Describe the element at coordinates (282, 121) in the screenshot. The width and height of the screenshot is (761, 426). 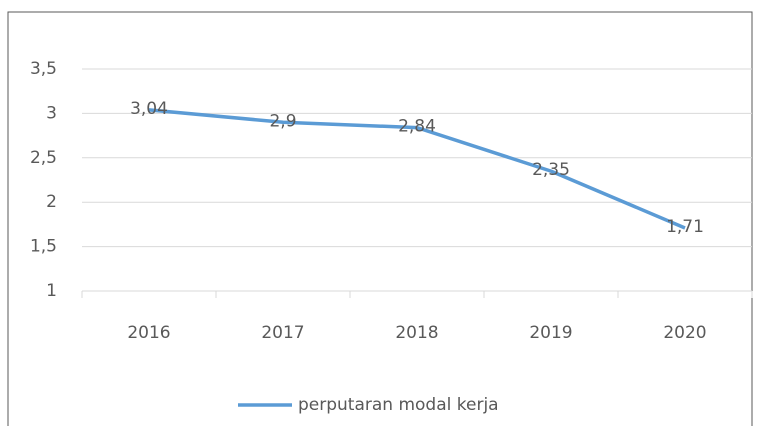
I see `data-label: 2,9` at that location.